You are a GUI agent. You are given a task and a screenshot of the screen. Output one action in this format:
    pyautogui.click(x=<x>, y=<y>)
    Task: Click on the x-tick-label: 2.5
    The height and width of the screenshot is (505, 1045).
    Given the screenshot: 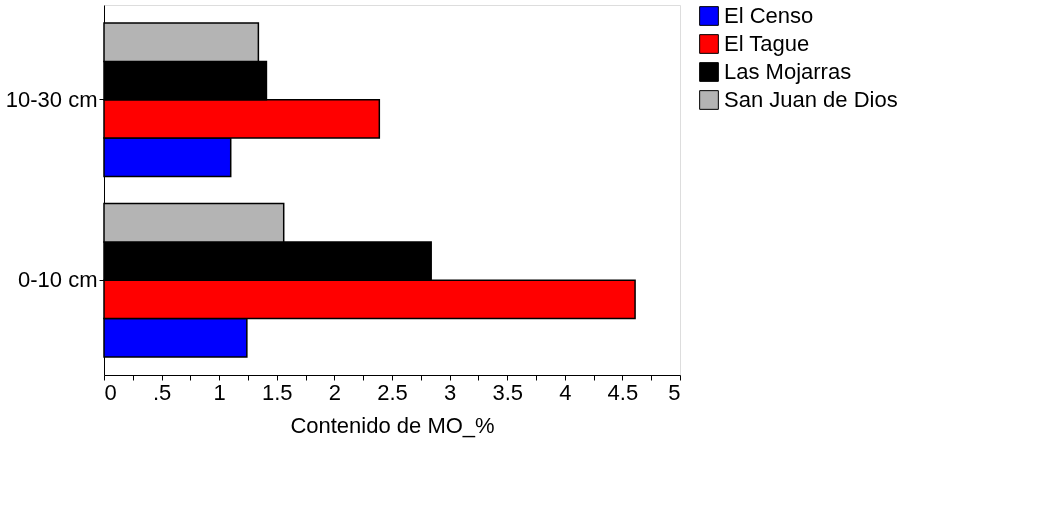 What is the action you would take?
    pyautogui.click(x=392, y=392)
    